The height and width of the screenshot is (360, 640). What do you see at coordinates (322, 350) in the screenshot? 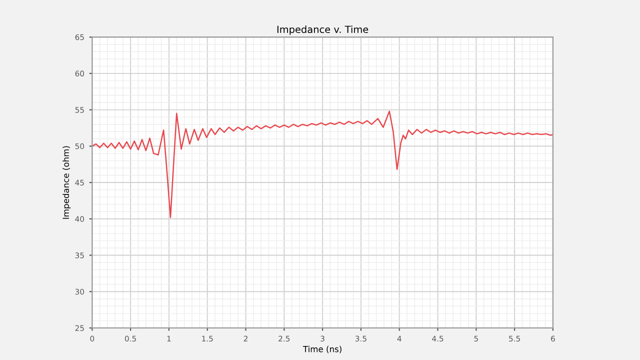
I see `x-axis-title: Time (ns)` at bounding box center [322, 350].